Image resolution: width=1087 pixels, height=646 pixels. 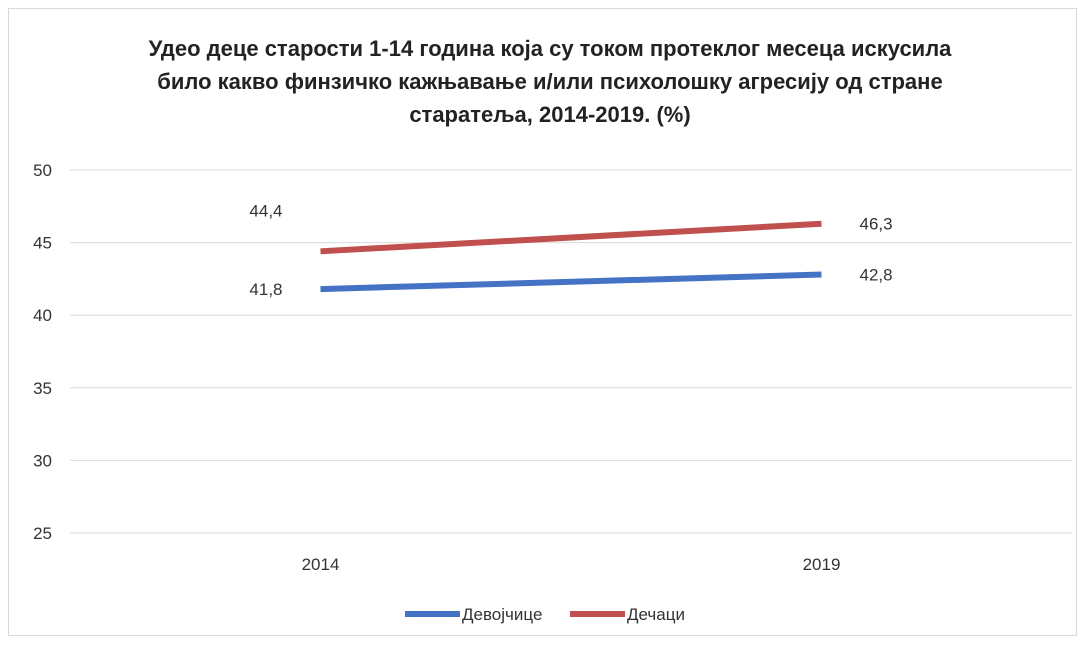 I want to click on data-label: 46,3, so click(x=876, y=224).